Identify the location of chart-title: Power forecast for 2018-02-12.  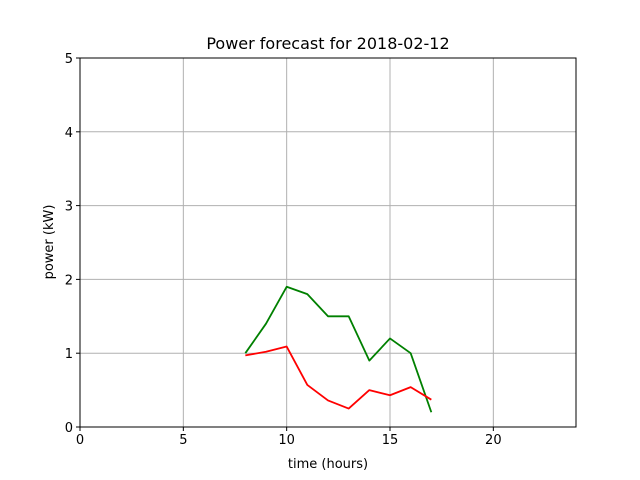
(327, 43).